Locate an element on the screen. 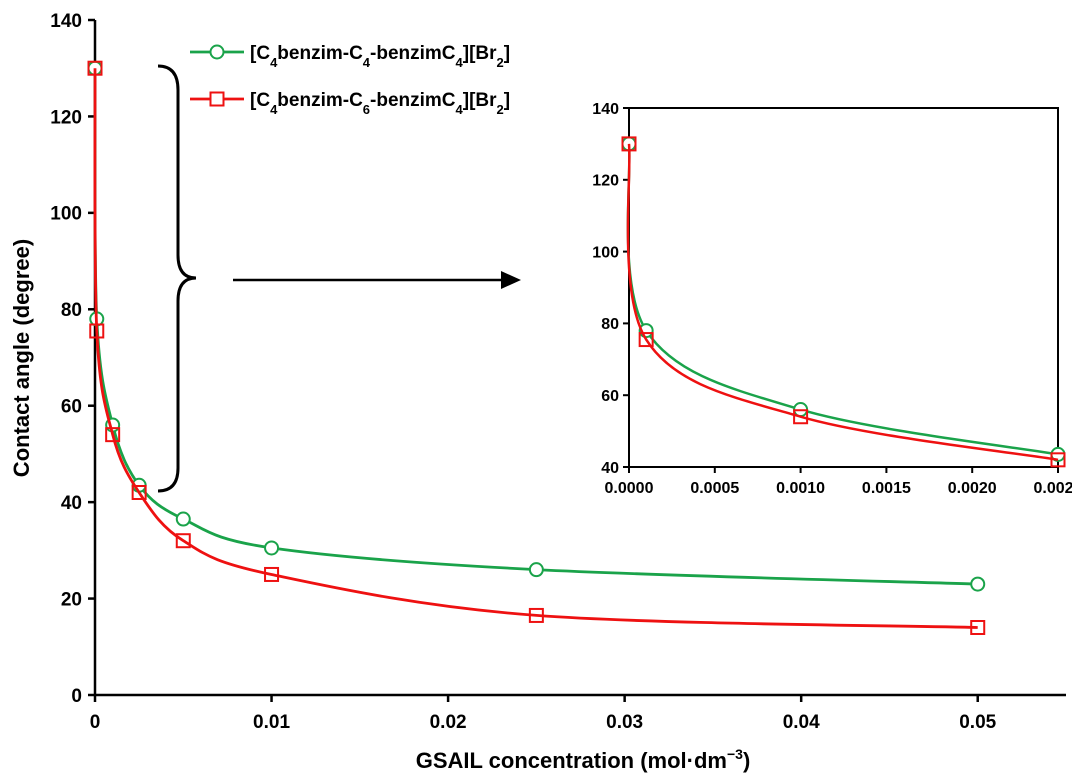 Image resolution: width=1072 pixels, height=781 pixels. main-y-tick-label: 80 is located at coordinates (71, 310).